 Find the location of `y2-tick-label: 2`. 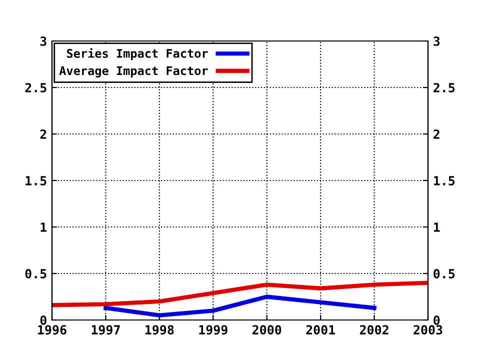

y2-tick-label: 2 is located at coordinates (437, 134).